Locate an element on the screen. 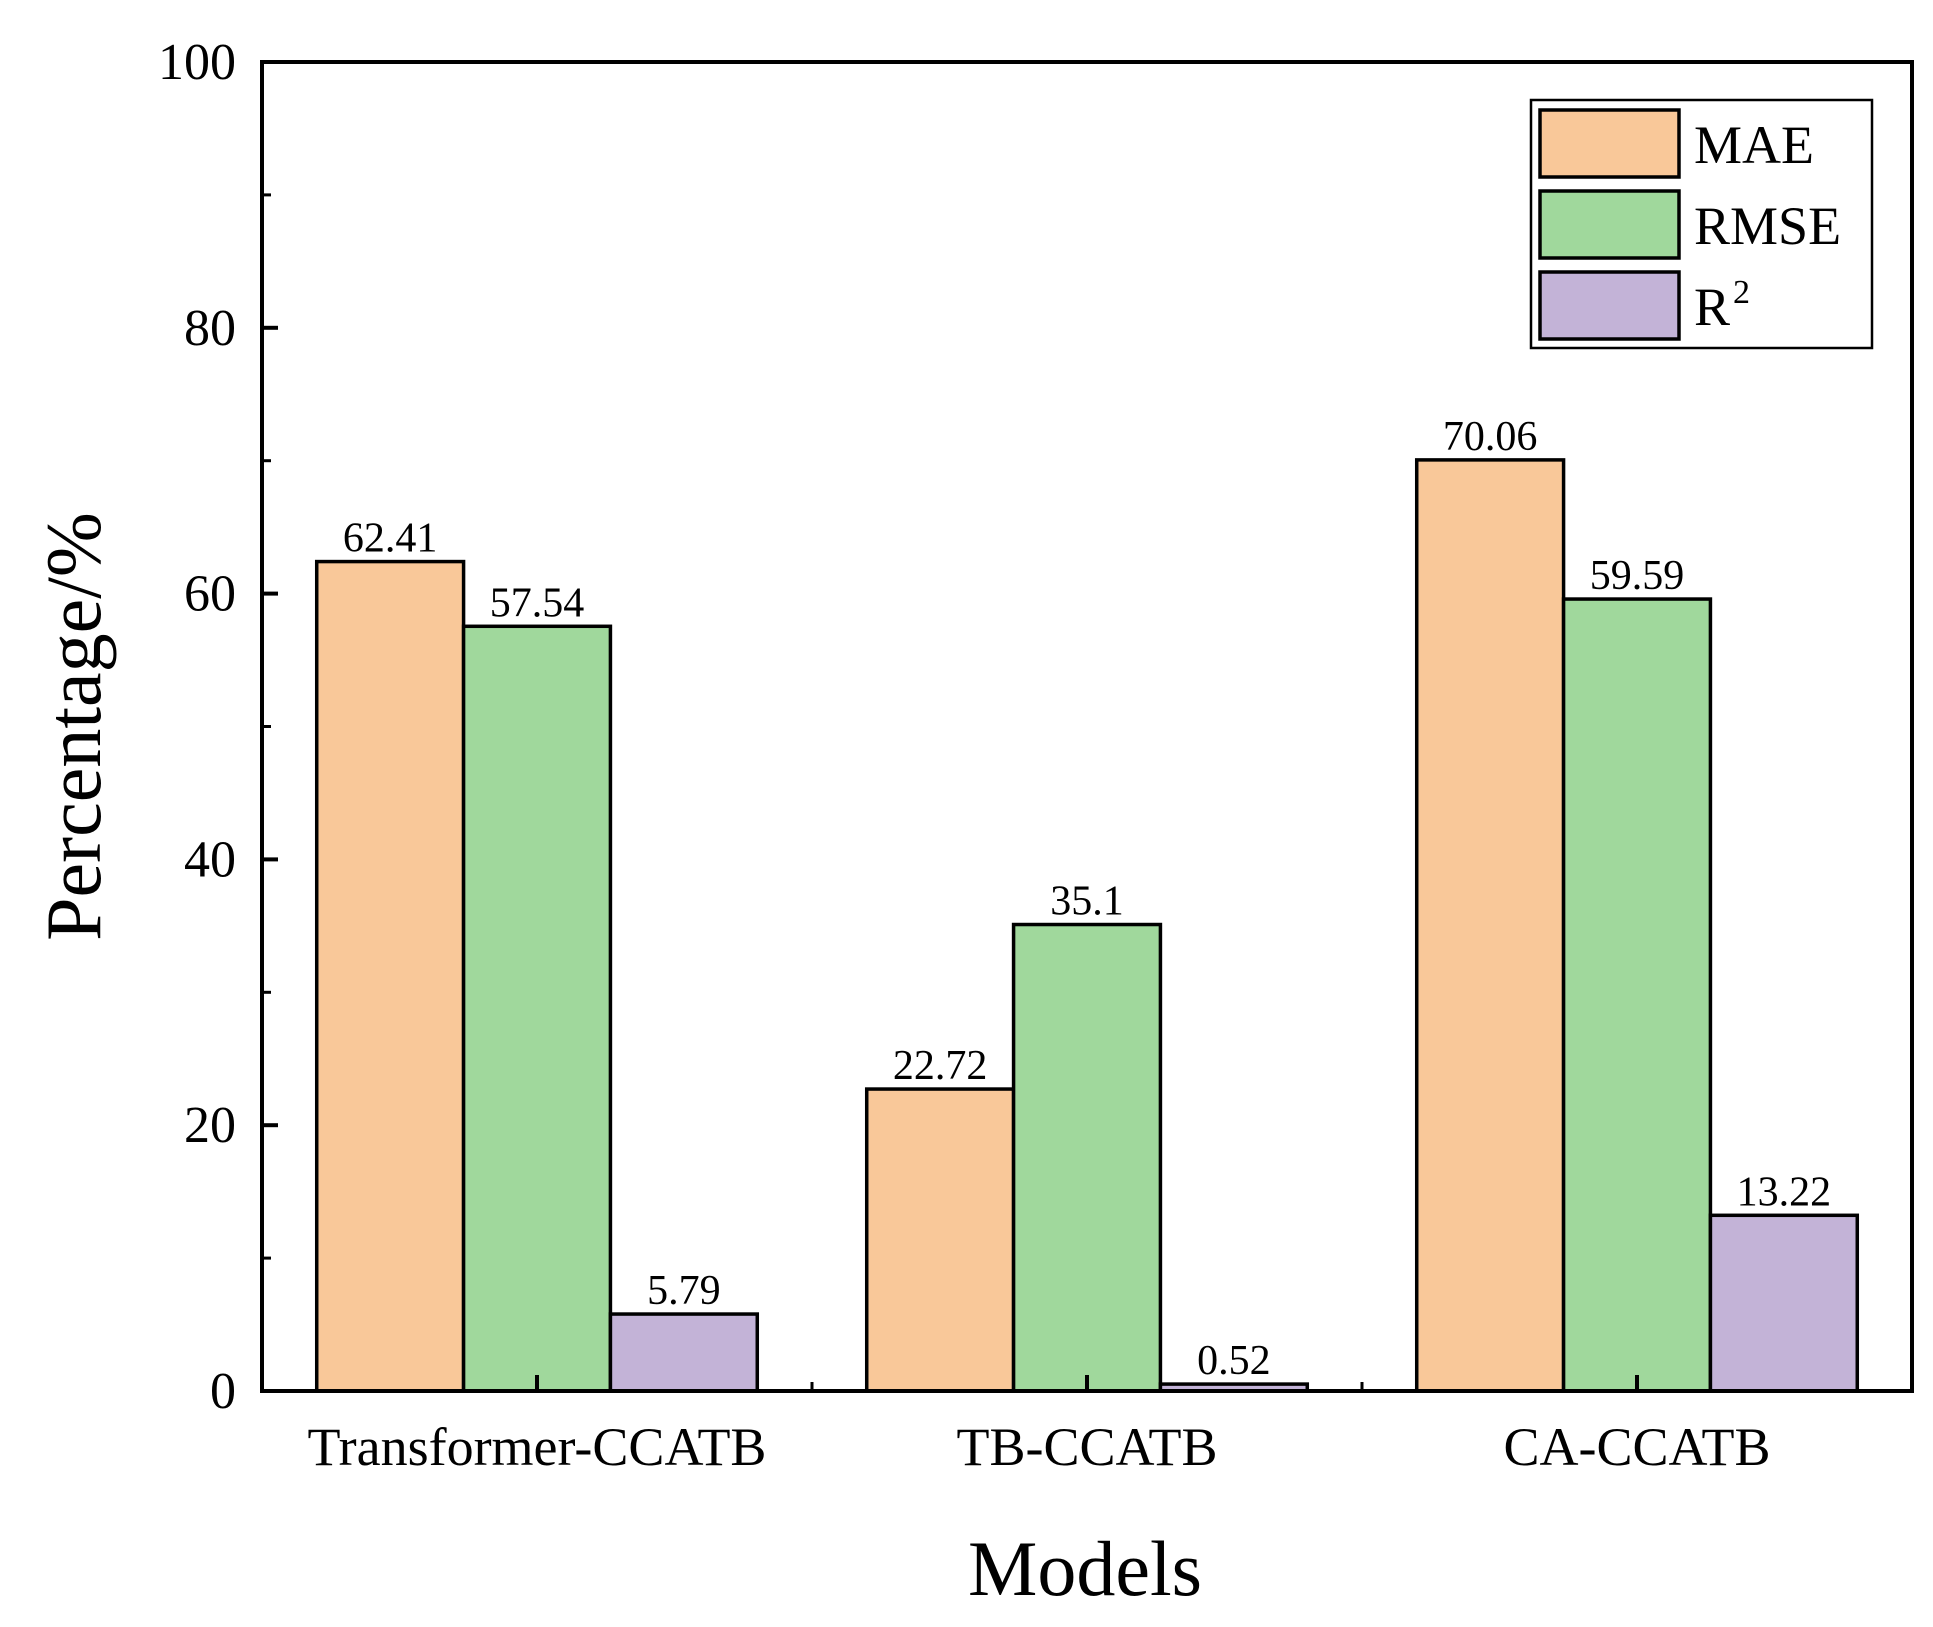 Image resolution: width=1933 pixels, height=1627 pixels. bar-mae-transformer-ccatb is located at coordinates (390, 976).